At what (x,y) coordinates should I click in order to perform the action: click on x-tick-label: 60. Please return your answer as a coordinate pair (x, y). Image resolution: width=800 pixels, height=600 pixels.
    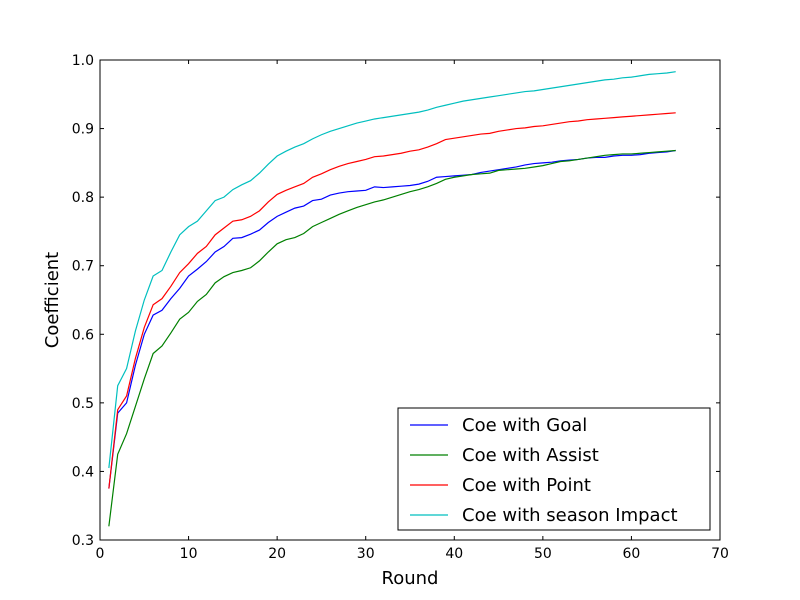
    Looking at the image, I should click on (632, 554).